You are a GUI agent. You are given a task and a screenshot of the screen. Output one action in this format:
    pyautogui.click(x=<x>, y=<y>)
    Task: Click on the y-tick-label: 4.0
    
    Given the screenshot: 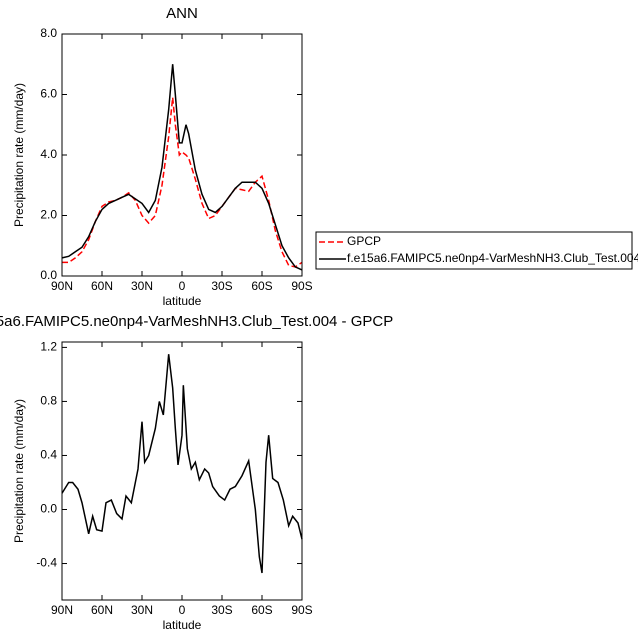 What is the action you would take?
    pyautogui.click(x=48, y=154)
    